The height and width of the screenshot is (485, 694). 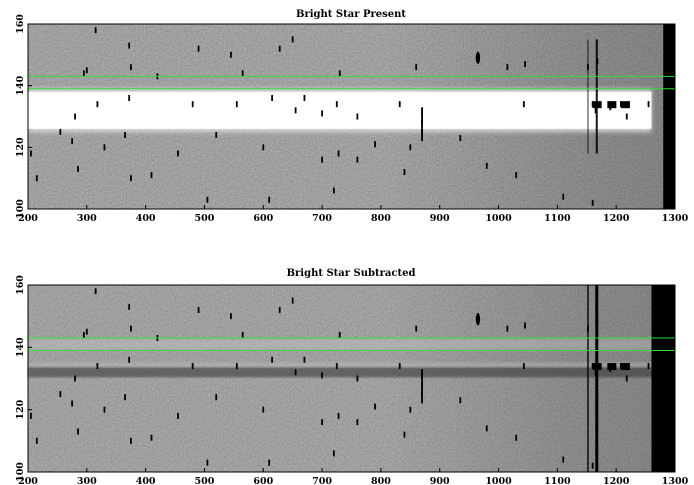 I want to click on panel-title: Bright Star Subtracted, so click(x=351, y=273).